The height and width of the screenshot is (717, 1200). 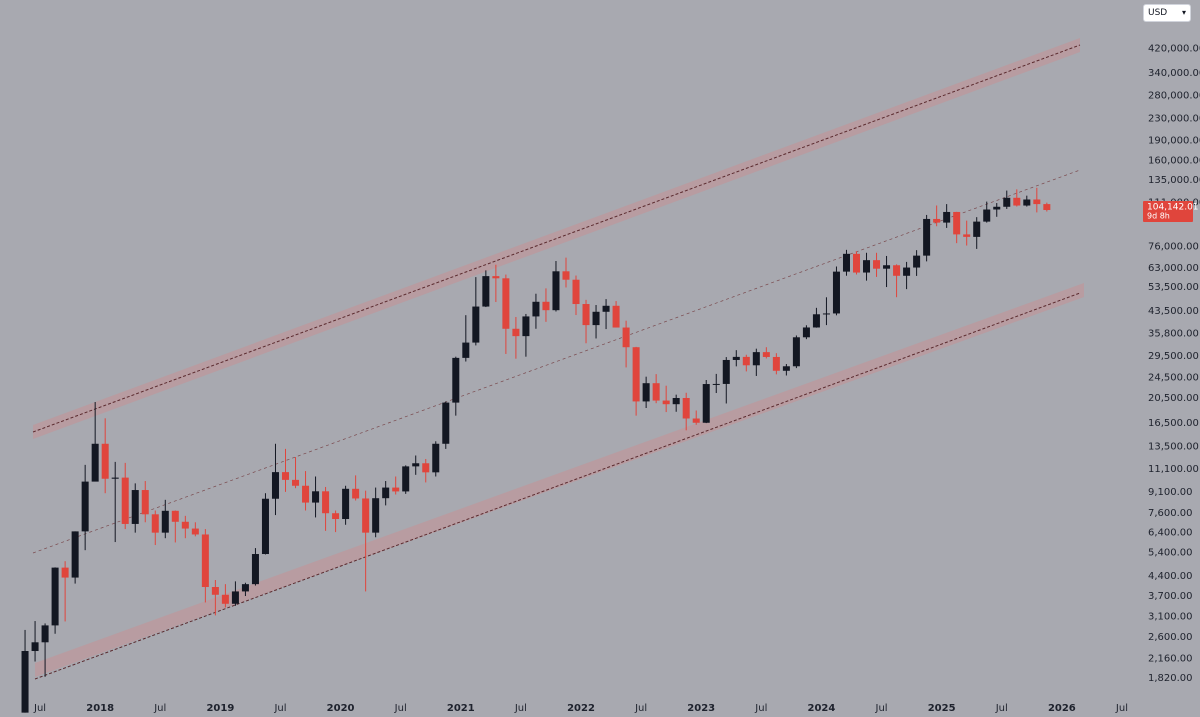 I want to click on x-tick-label: 2025, so click(x=942, y=708).